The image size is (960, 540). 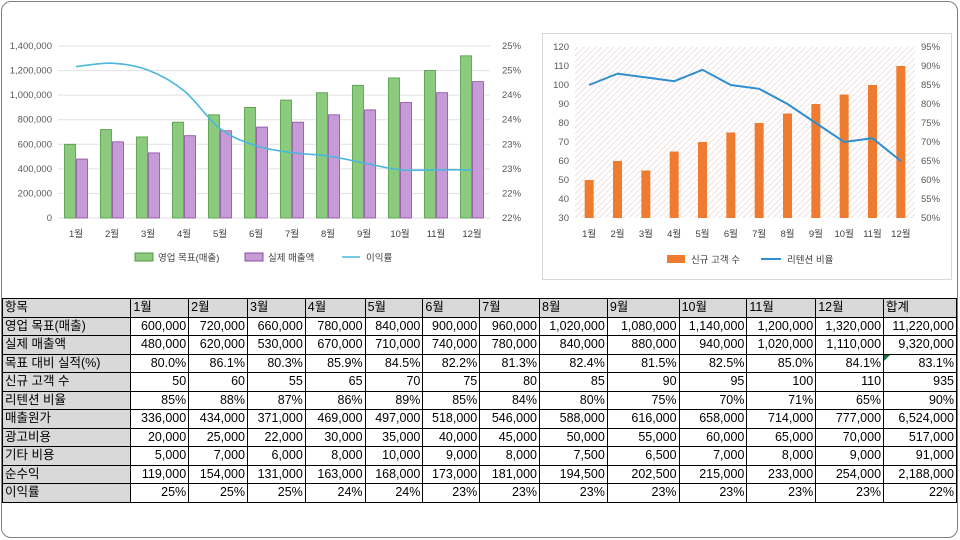 I want to click on table-cell: 55,000, so click(x=643, y=437).